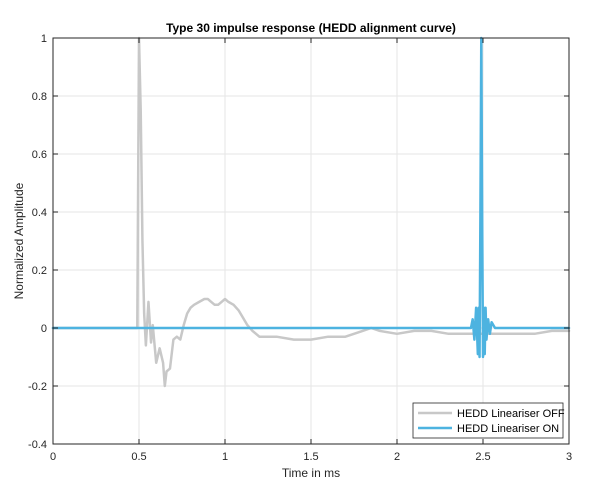  What do you see at coordinates (311, 473) in the screenshot?
I see `x-axis-label: Time in ms` at bounding box center [311, 473].